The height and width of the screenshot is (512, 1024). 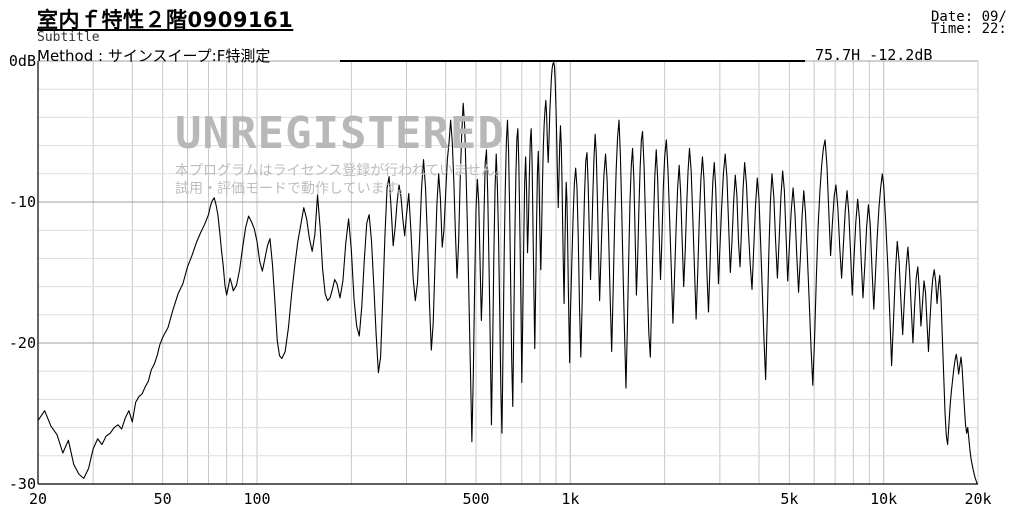 I want to click on y-tick-label: 0dB, so click(x=22, y=61).